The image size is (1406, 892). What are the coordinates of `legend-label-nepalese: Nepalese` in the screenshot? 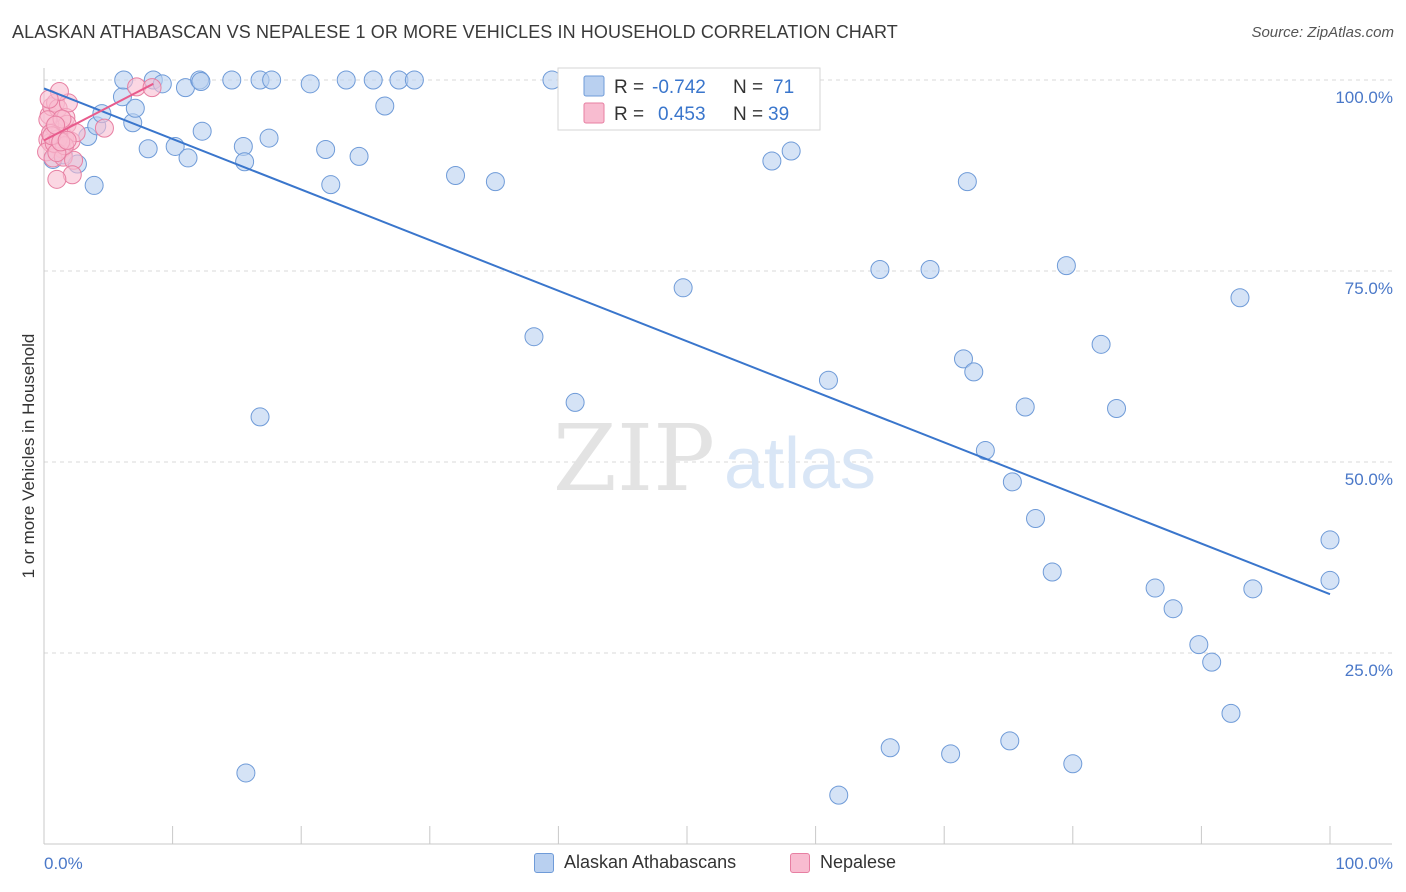 It's located at (858, 862).